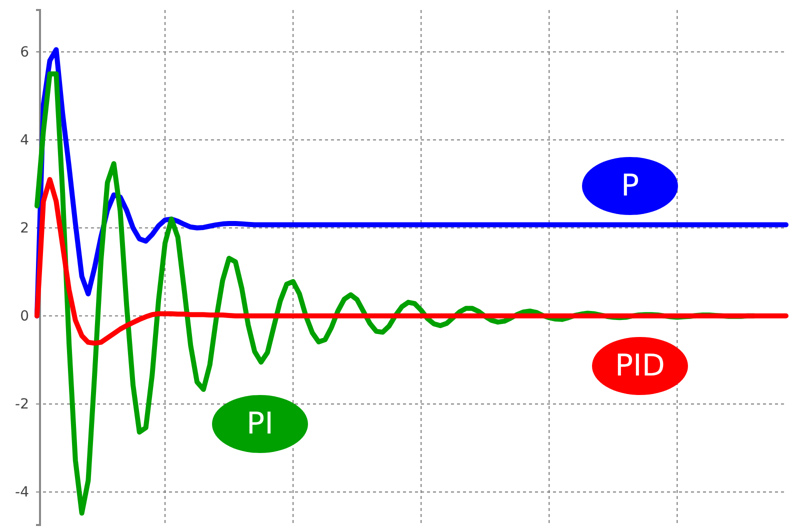 The image size is (792, 530). What do you see at coordinates (260, 424) in the screenshot?
I see `series-label: PI` at bounding box center [260, 424].